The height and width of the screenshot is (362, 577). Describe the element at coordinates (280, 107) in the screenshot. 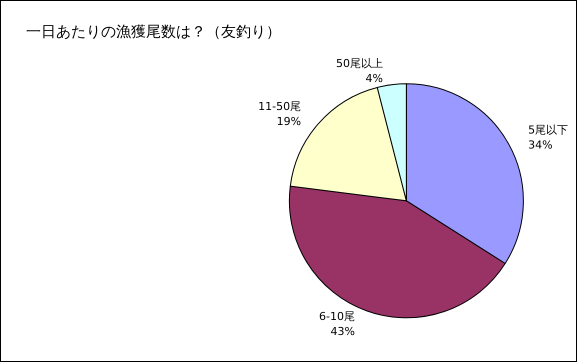

I see `slice-label: 11-50尾` at that location.